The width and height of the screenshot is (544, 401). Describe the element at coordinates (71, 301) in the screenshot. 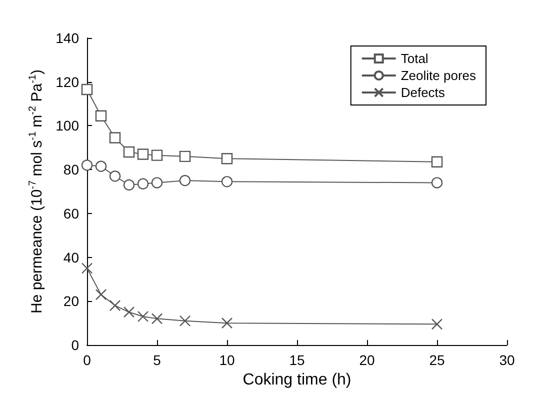

I see `y-tick-label: 20` at that location.